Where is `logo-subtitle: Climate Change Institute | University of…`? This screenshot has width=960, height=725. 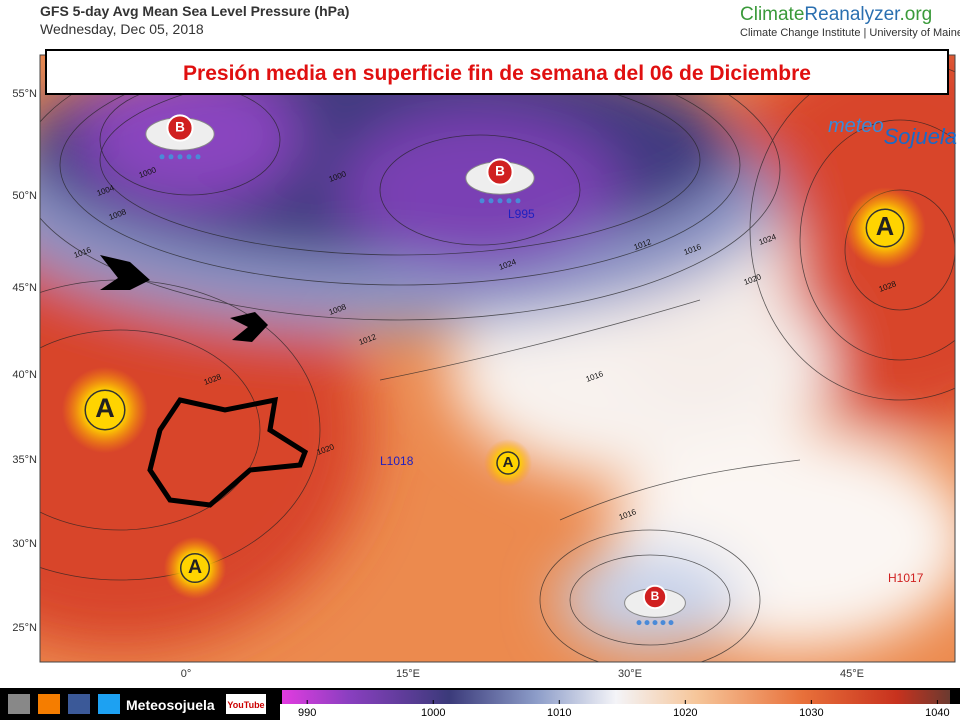
logo-subtitle: Climate Change Institute | University of… is located at coordinates (850, 33).